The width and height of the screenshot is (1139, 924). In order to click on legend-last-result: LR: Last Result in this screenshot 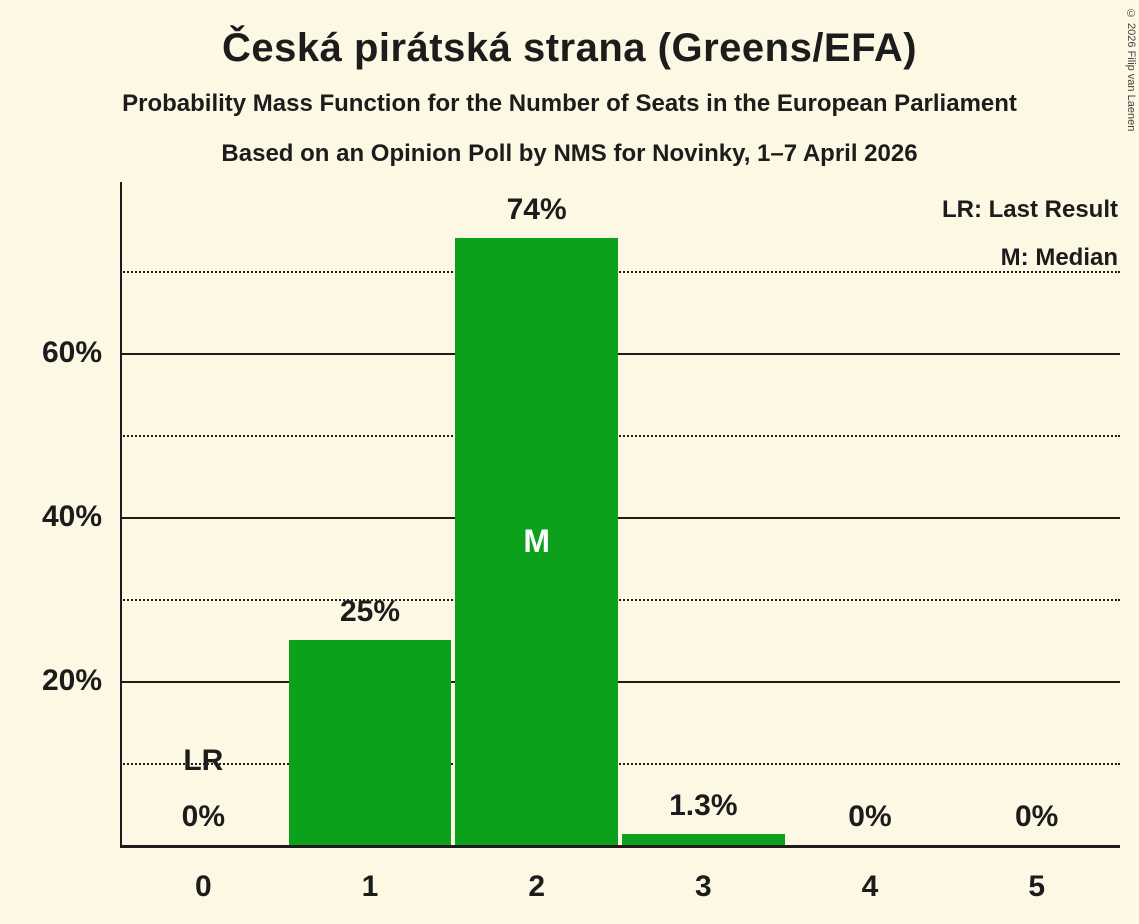, I will do `click(1029, 209)`.